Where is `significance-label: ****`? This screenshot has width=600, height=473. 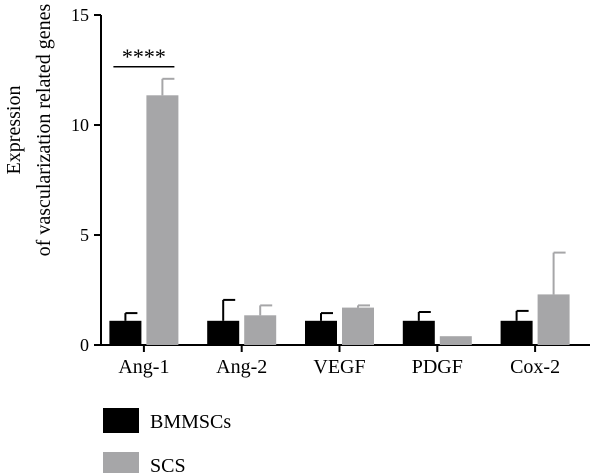
significance-label: **** is located at coordinates (144, 56).